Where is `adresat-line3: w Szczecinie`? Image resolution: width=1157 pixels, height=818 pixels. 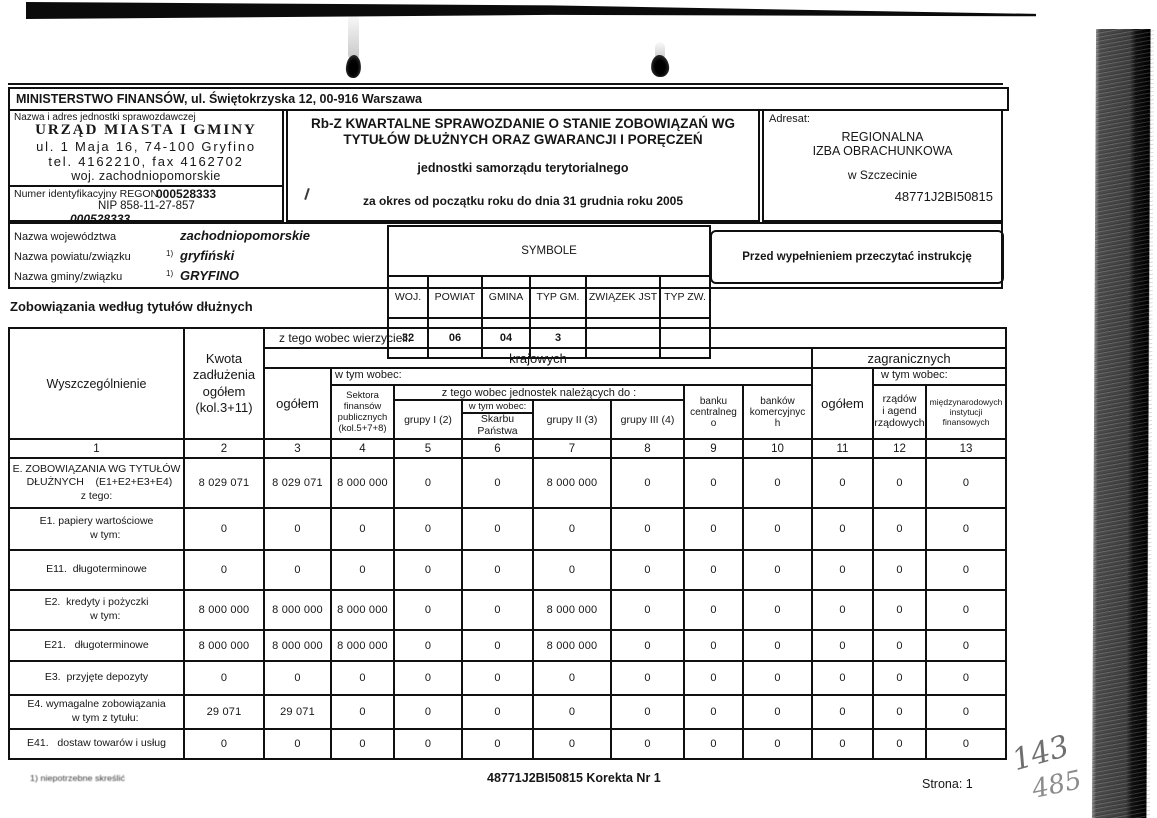 adresat-line3: w Szczecinie is located at coordinates (882, 175).